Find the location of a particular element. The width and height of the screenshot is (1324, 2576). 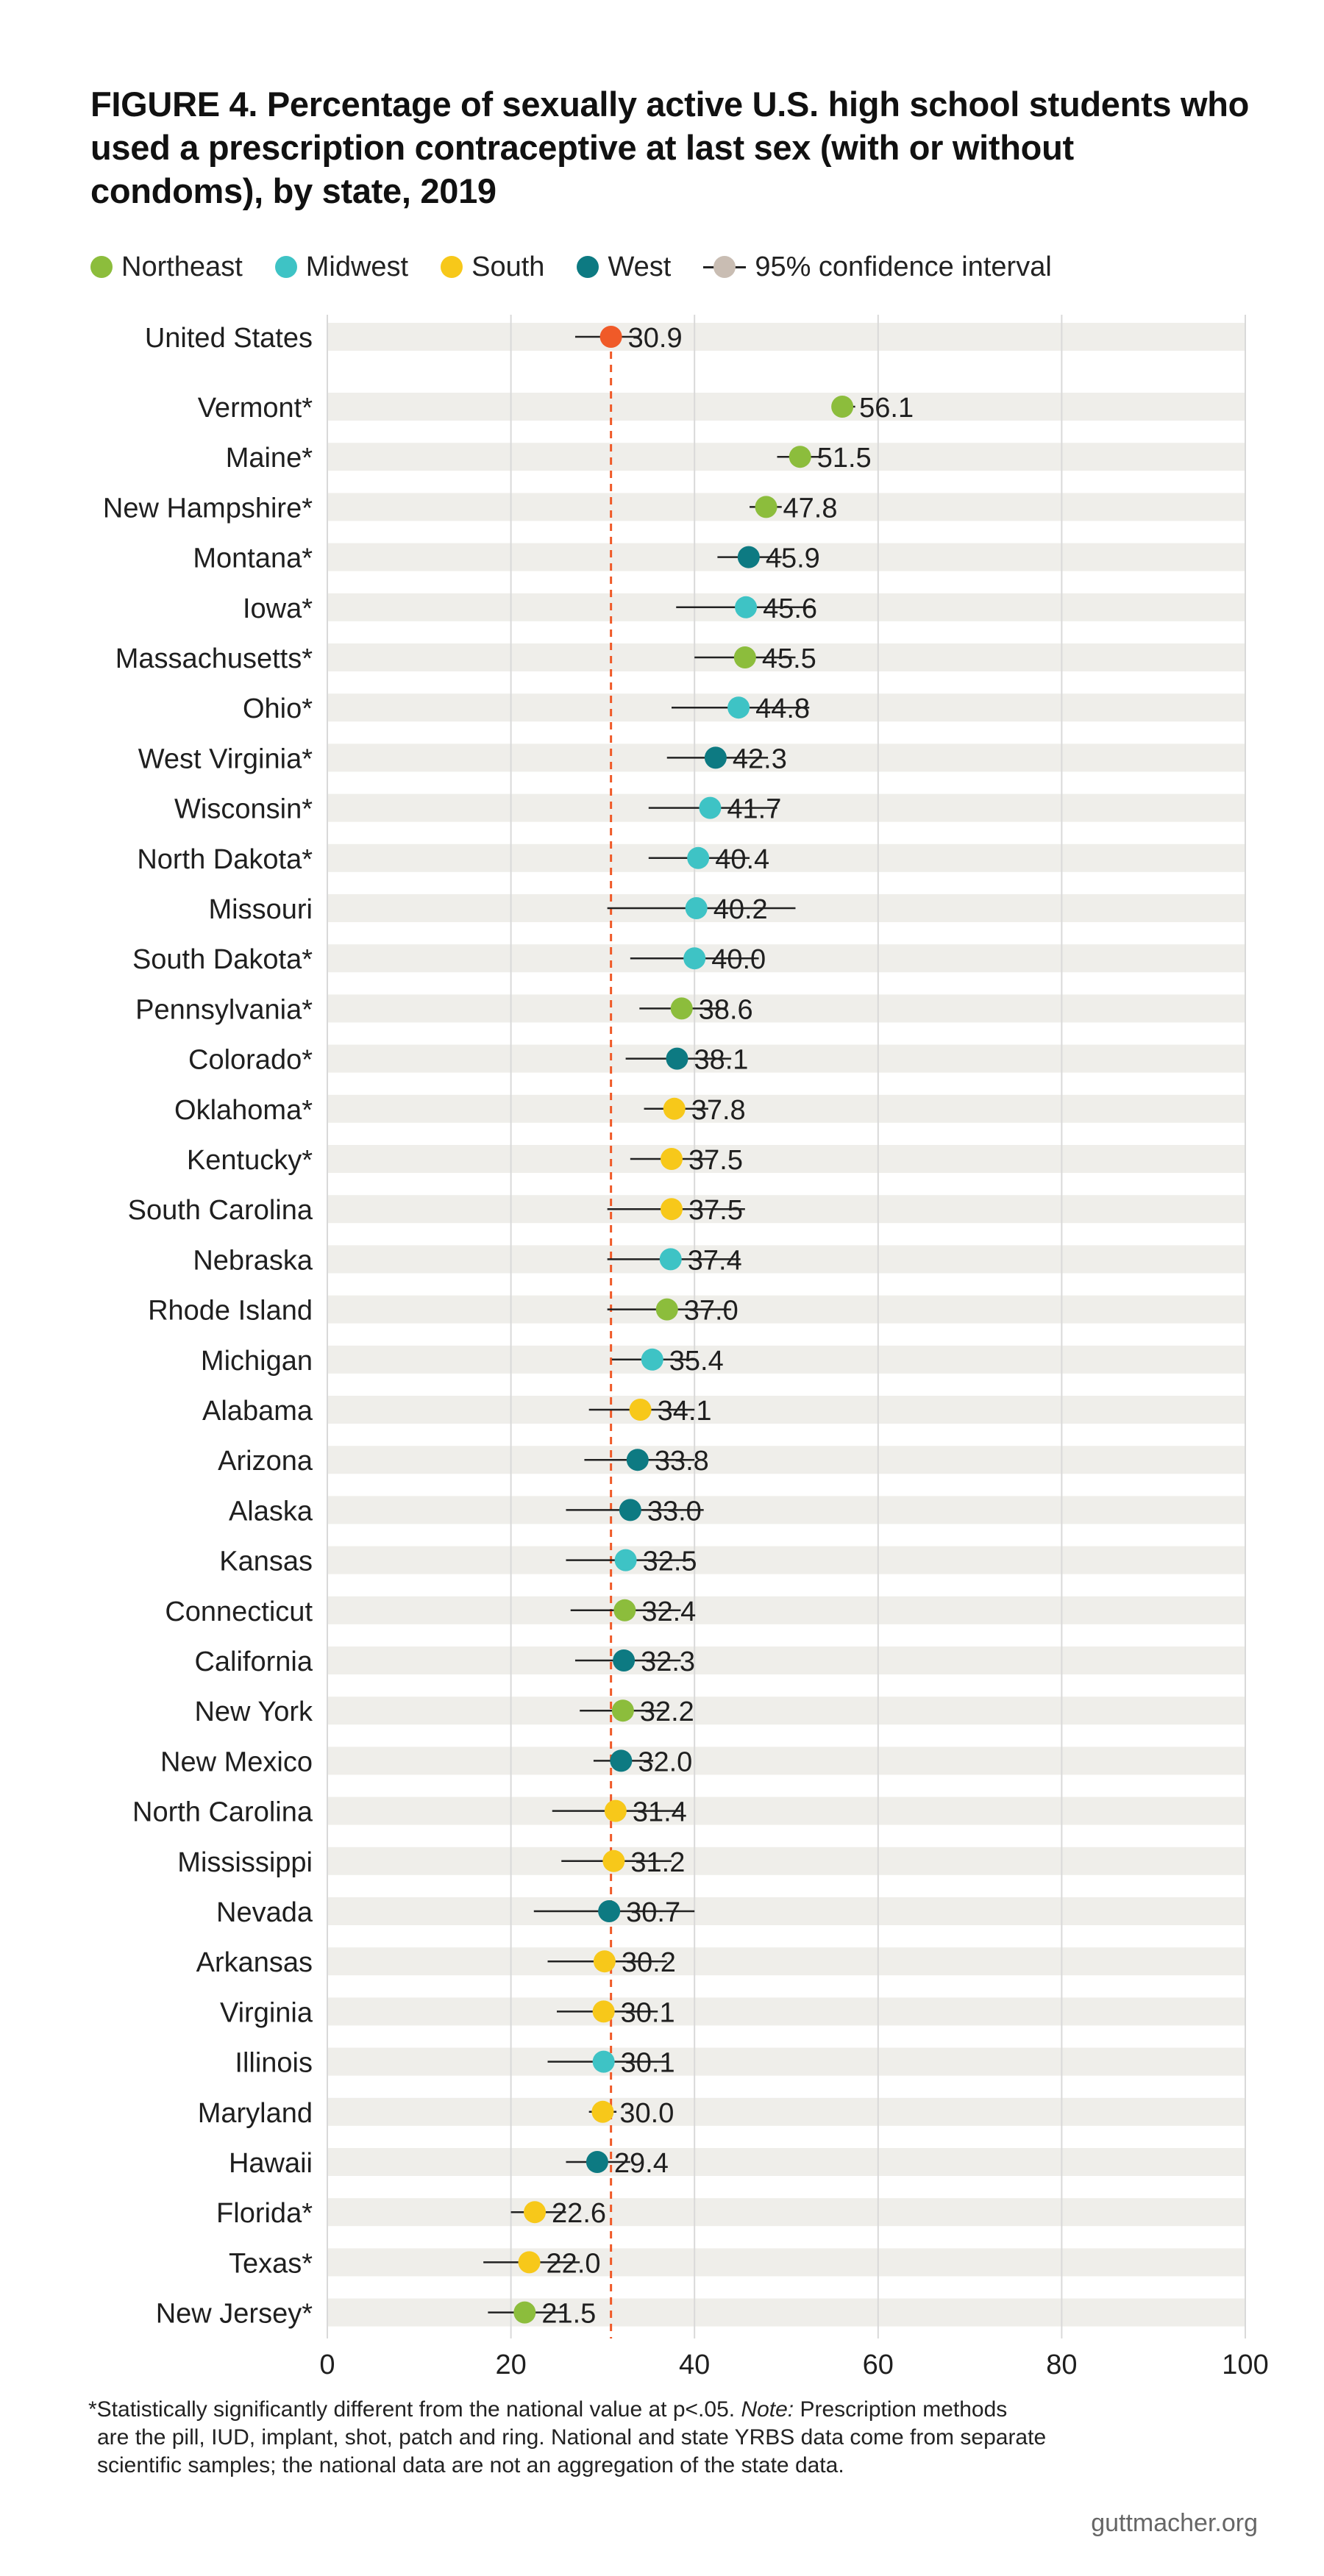

state-label: New Hampshire* is located at coordinates (208, 508).